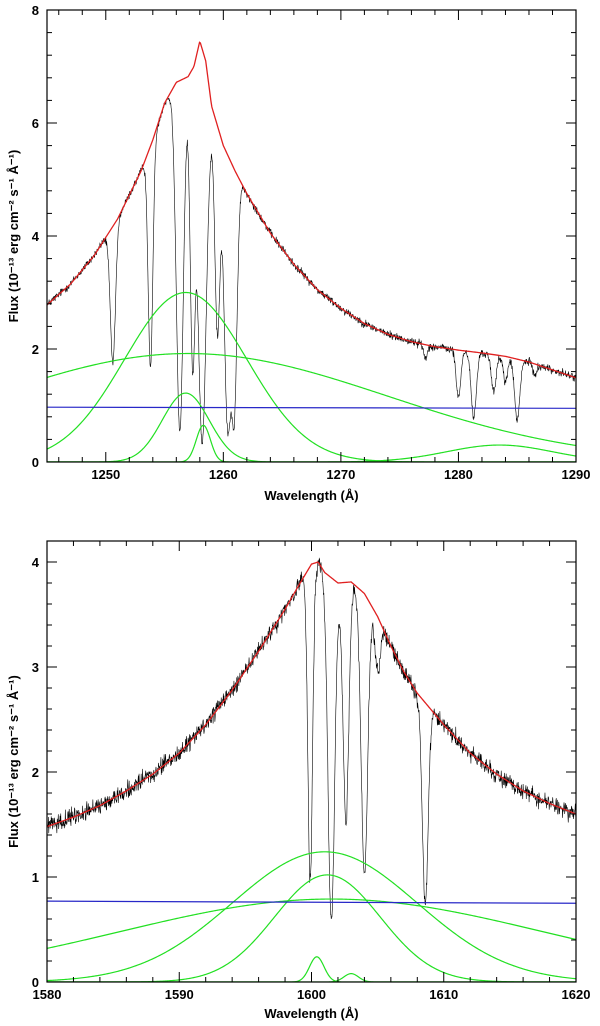  I want to click on y-tick-label: 8, so click(35, 10).